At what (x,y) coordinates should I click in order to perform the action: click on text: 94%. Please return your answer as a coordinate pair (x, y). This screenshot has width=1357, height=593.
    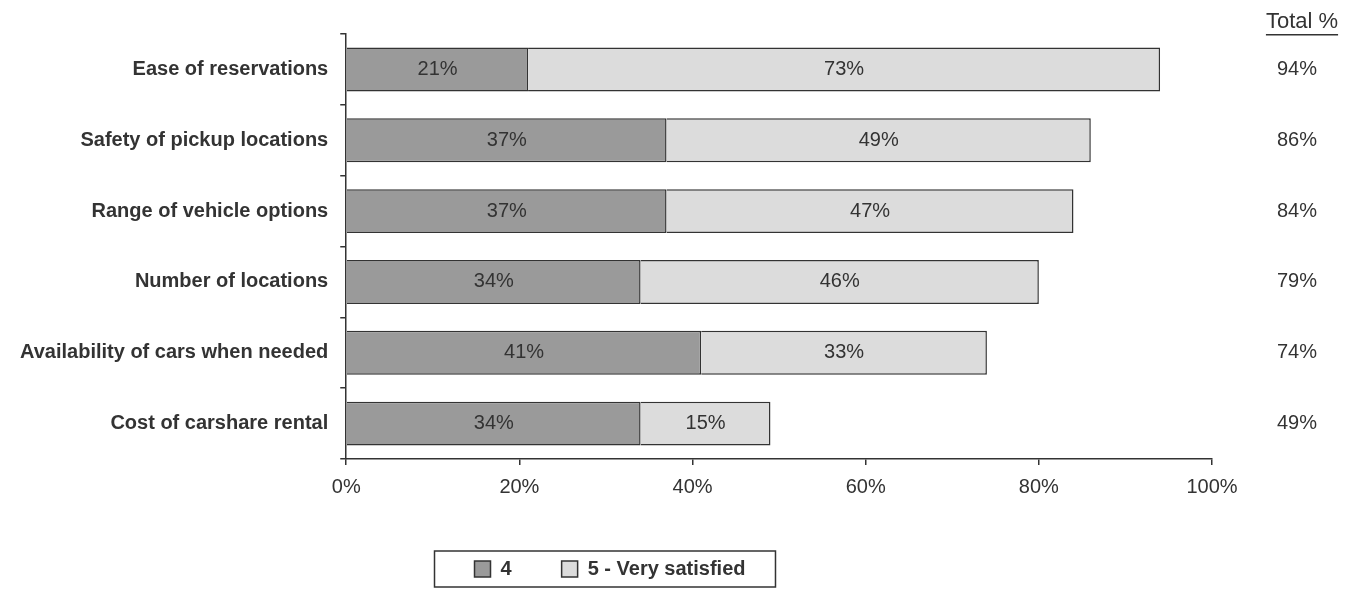
    Looking at the image, I should click on (1297, 67).